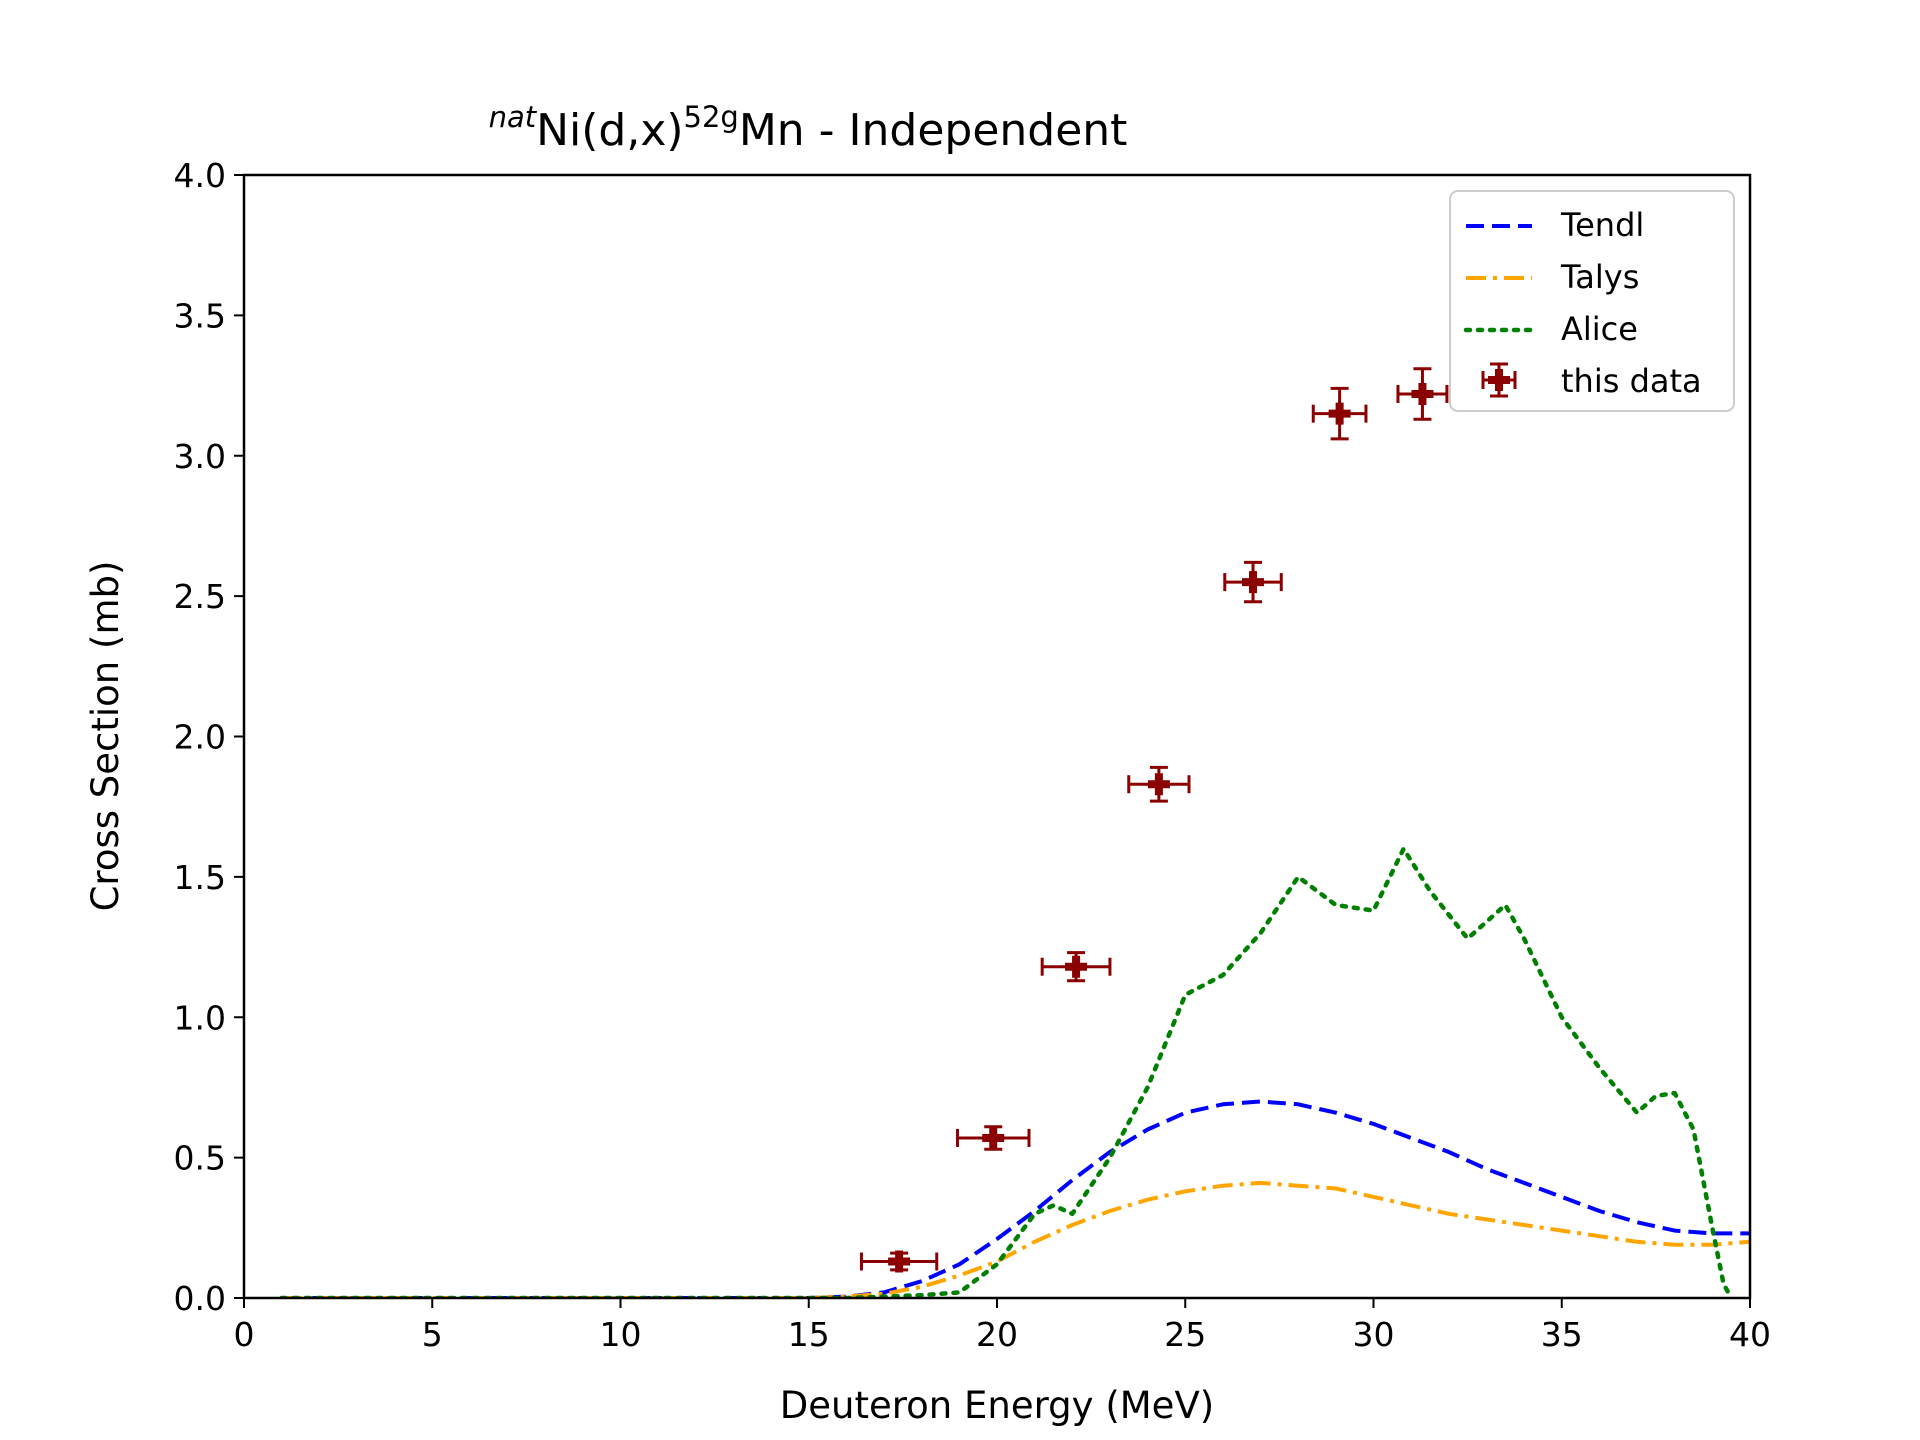  Describe the element at coordinates (513, 117) in the screenshot. I see `chart-title-prefix-sup: nat` at that location.